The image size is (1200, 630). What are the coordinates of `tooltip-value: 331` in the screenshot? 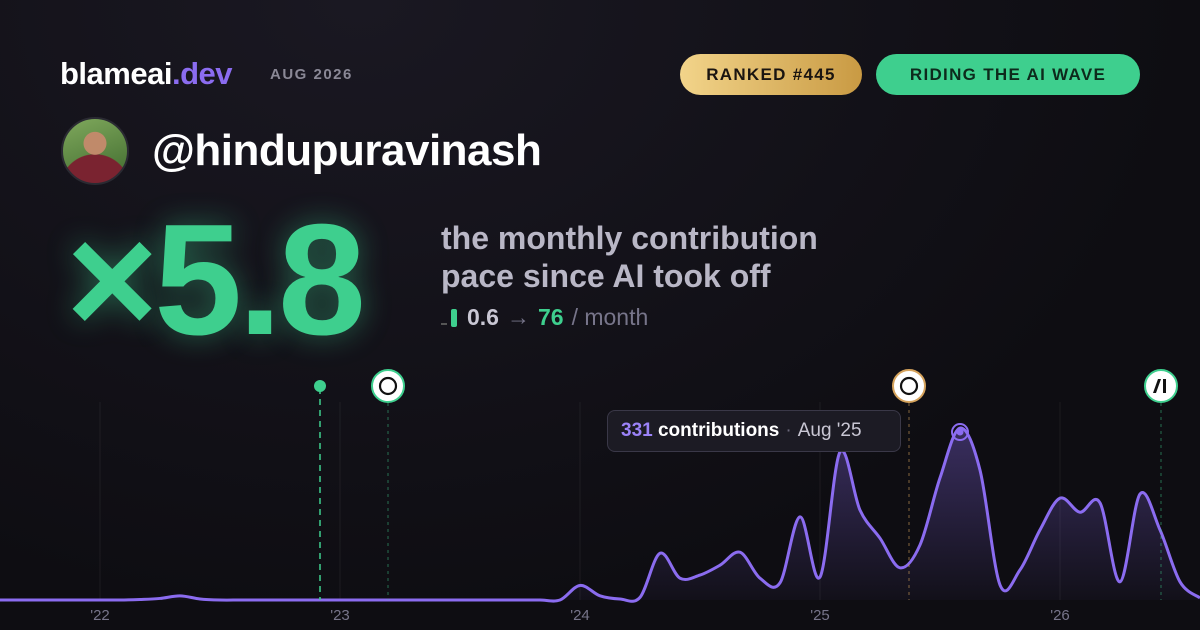 It's located at (637, 430).